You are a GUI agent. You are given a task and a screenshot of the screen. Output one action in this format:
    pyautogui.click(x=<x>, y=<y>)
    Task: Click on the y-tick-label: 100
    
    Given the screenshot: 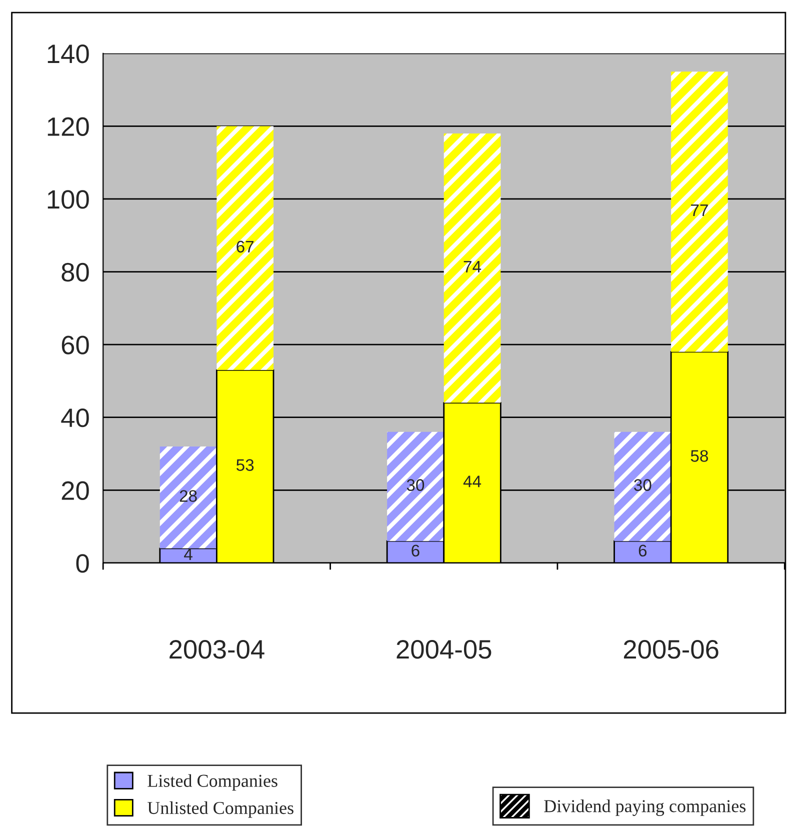 What is the action you would take?
    pyautogui.click(x=68, y=199)
    